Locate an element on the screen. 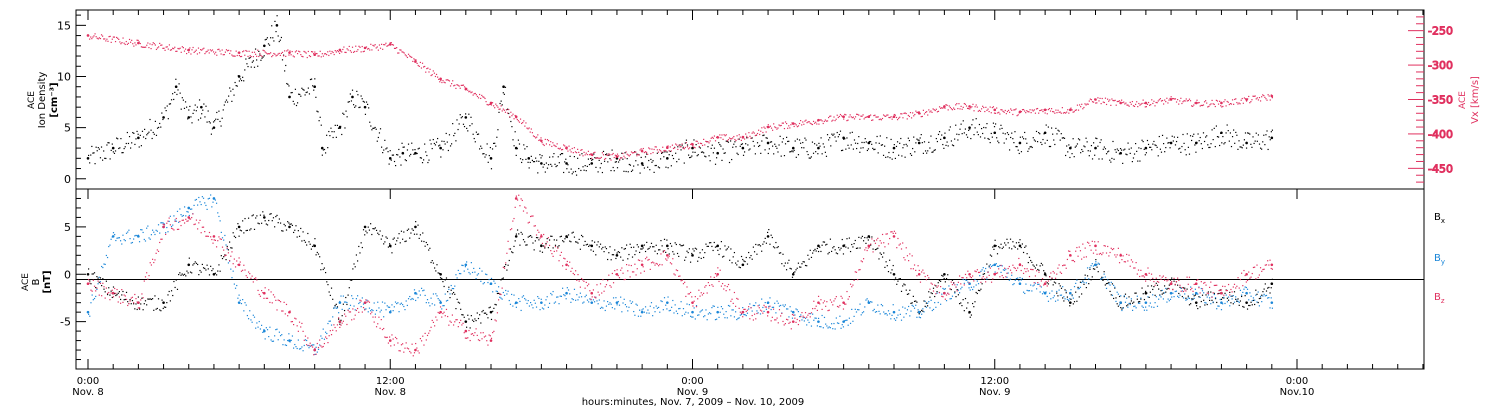 The image size is (1500, 410). bx-point is located at coordinates (390, 246).